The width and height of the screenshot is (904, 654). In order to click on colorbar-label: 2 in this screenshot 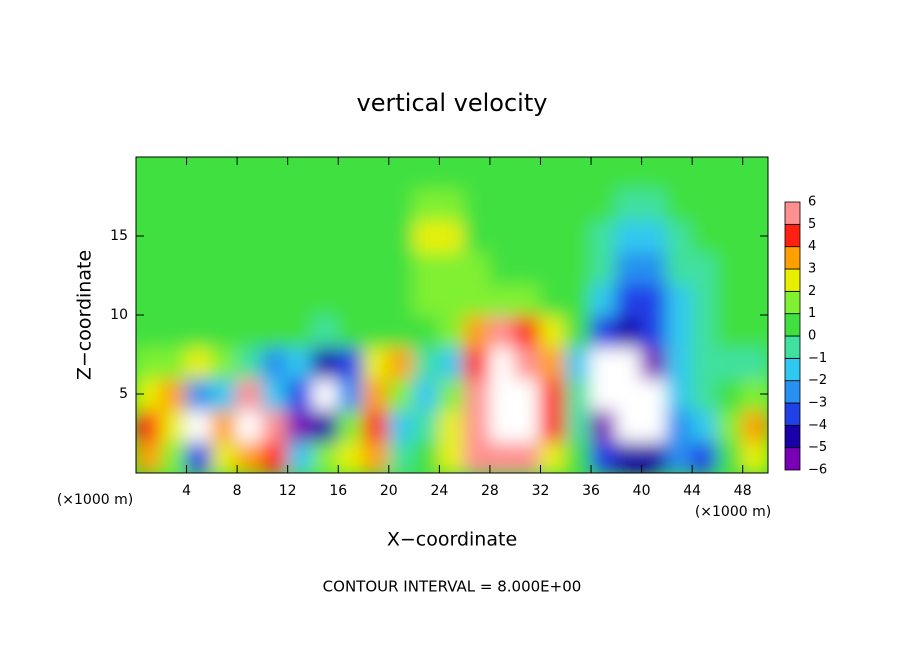, I will do `click(812, 291)`.